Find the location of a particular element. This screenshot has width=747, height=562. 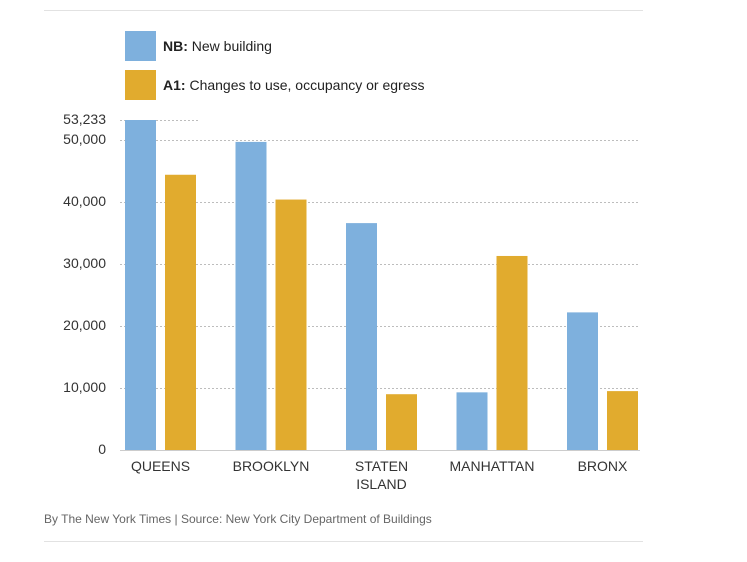

top-rule is located at coordinates (343, 10).